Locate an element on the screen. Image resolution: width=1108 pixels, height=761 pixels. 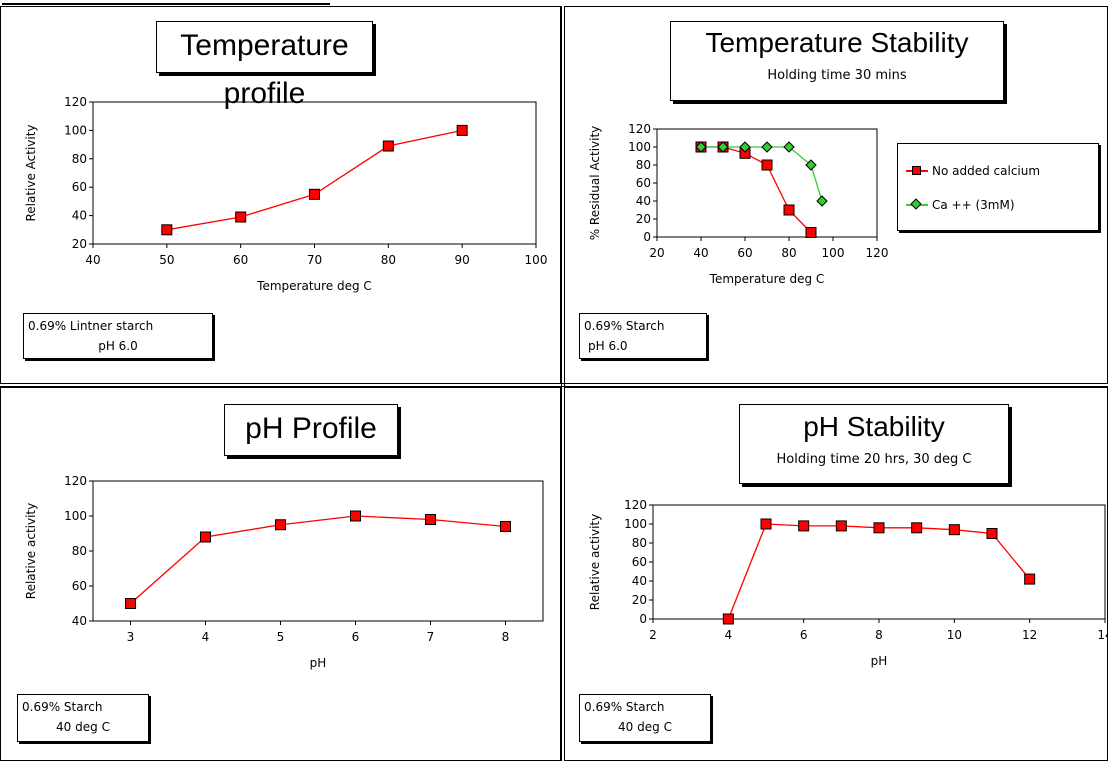
divider-vertical is located at coordinates (561, 383).